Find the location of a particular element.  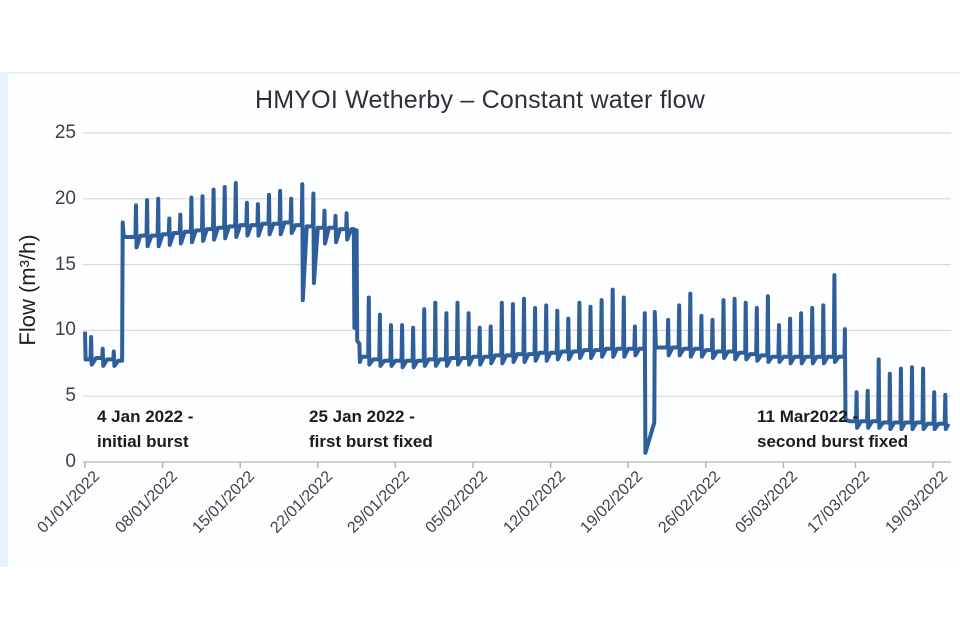

annotation-initial-burst: 4 Jan 2022 - initial burst is located at coordinates (145, 429).